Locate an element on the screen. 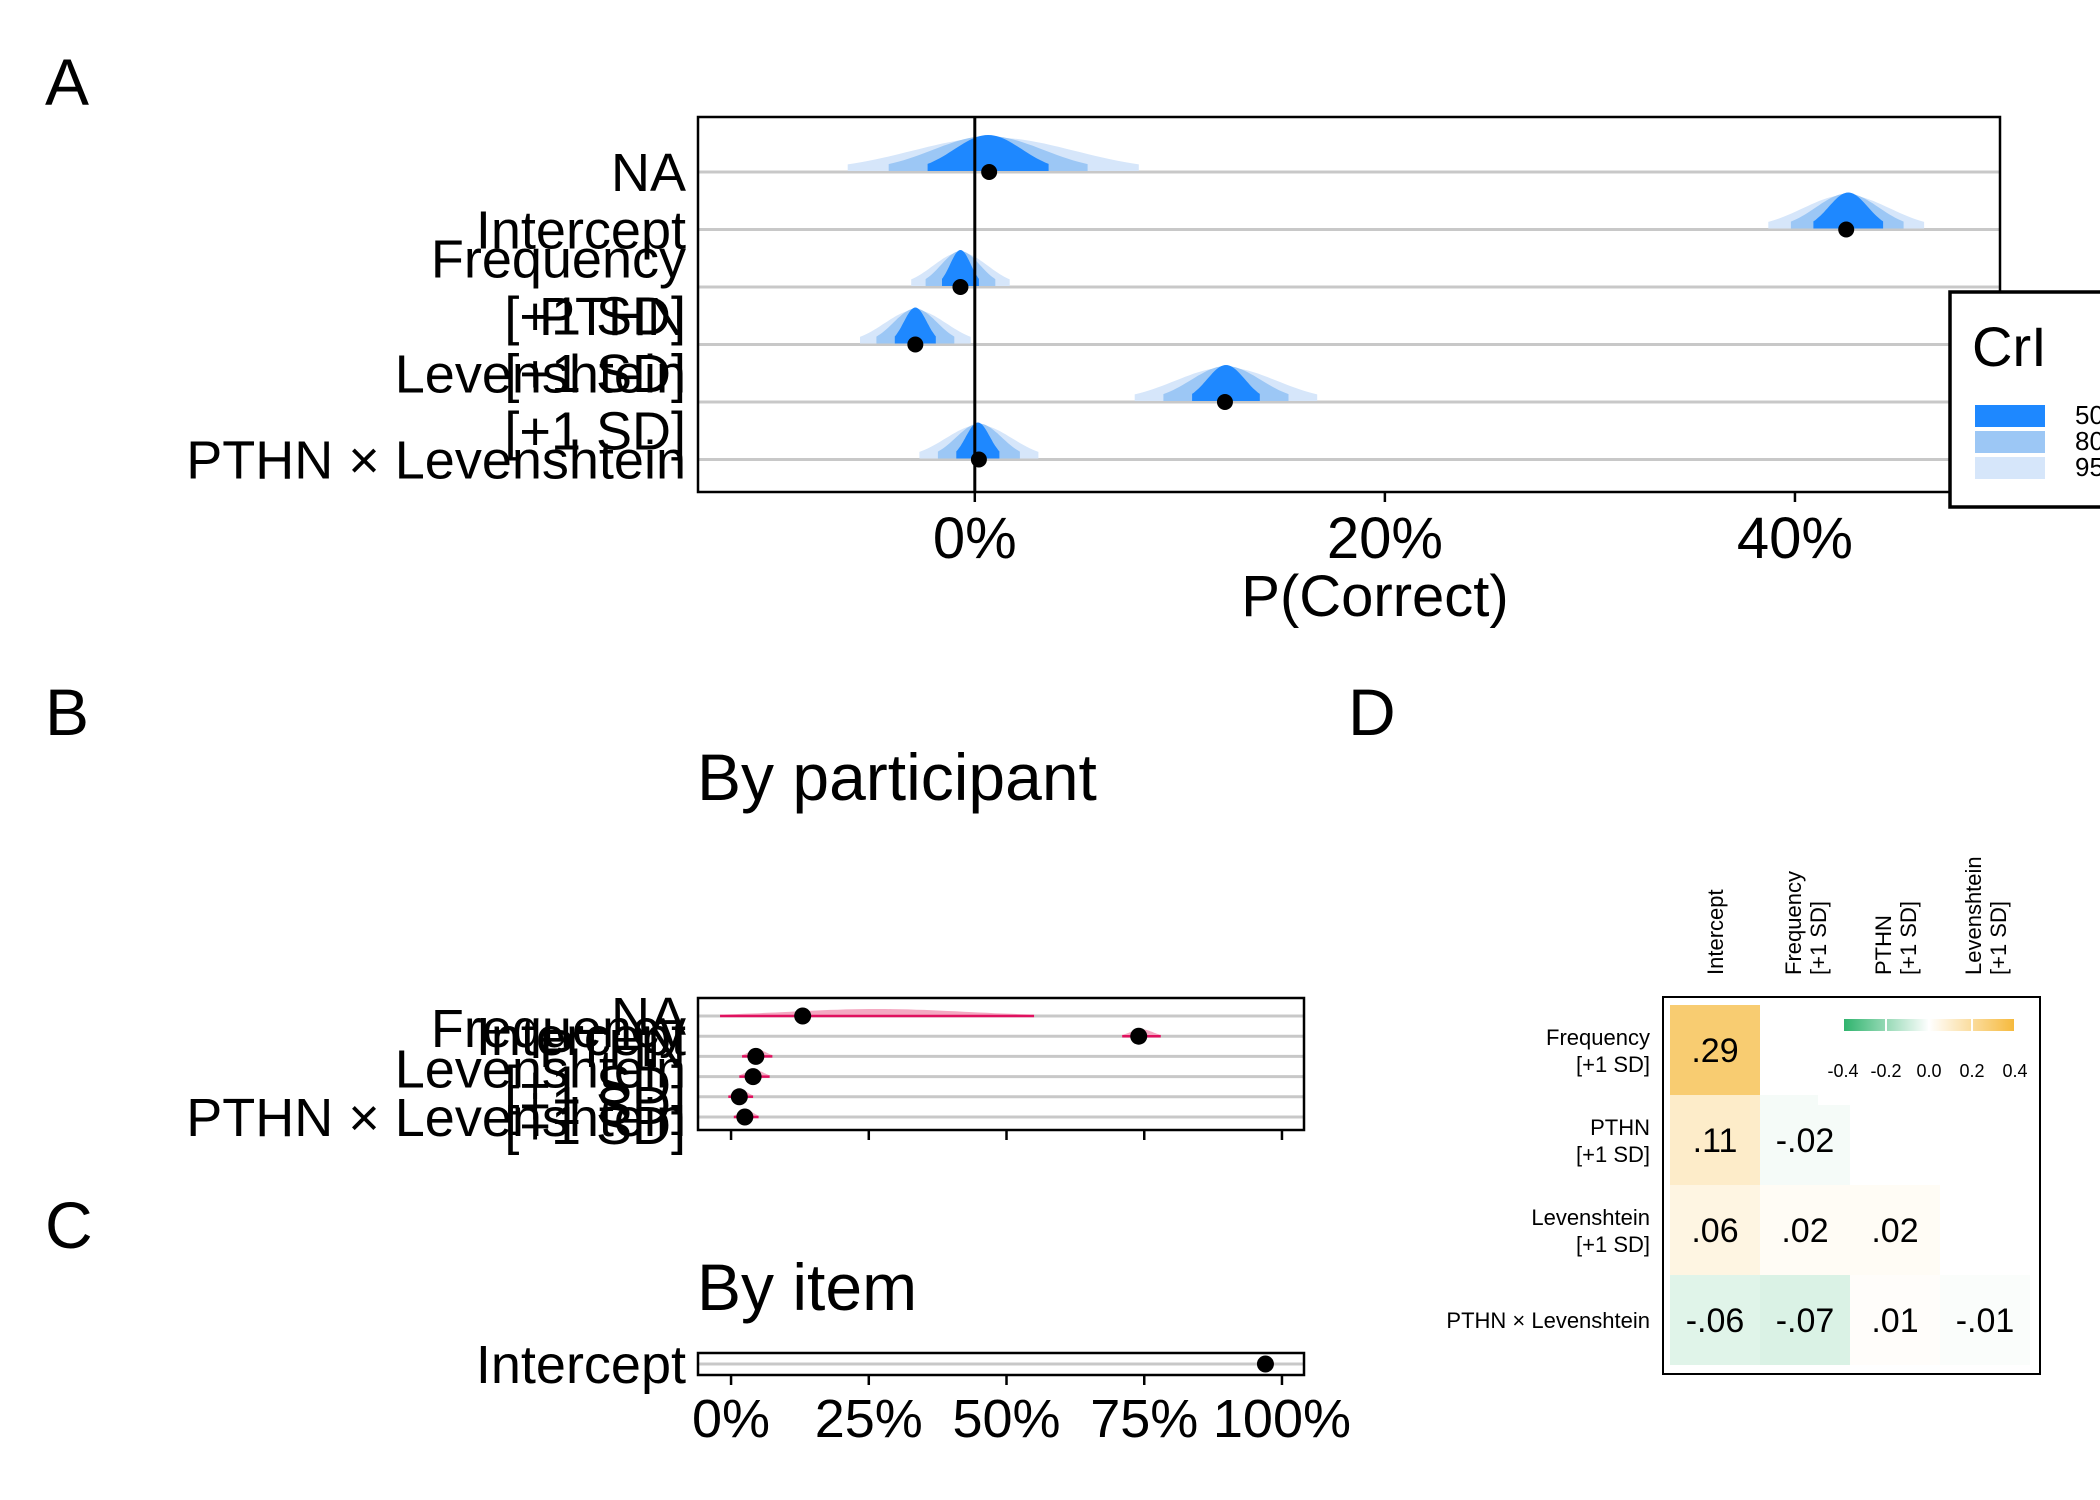  panel-a-x-ticks: 0% 20% 40% is located at coordinates (1393, 531).